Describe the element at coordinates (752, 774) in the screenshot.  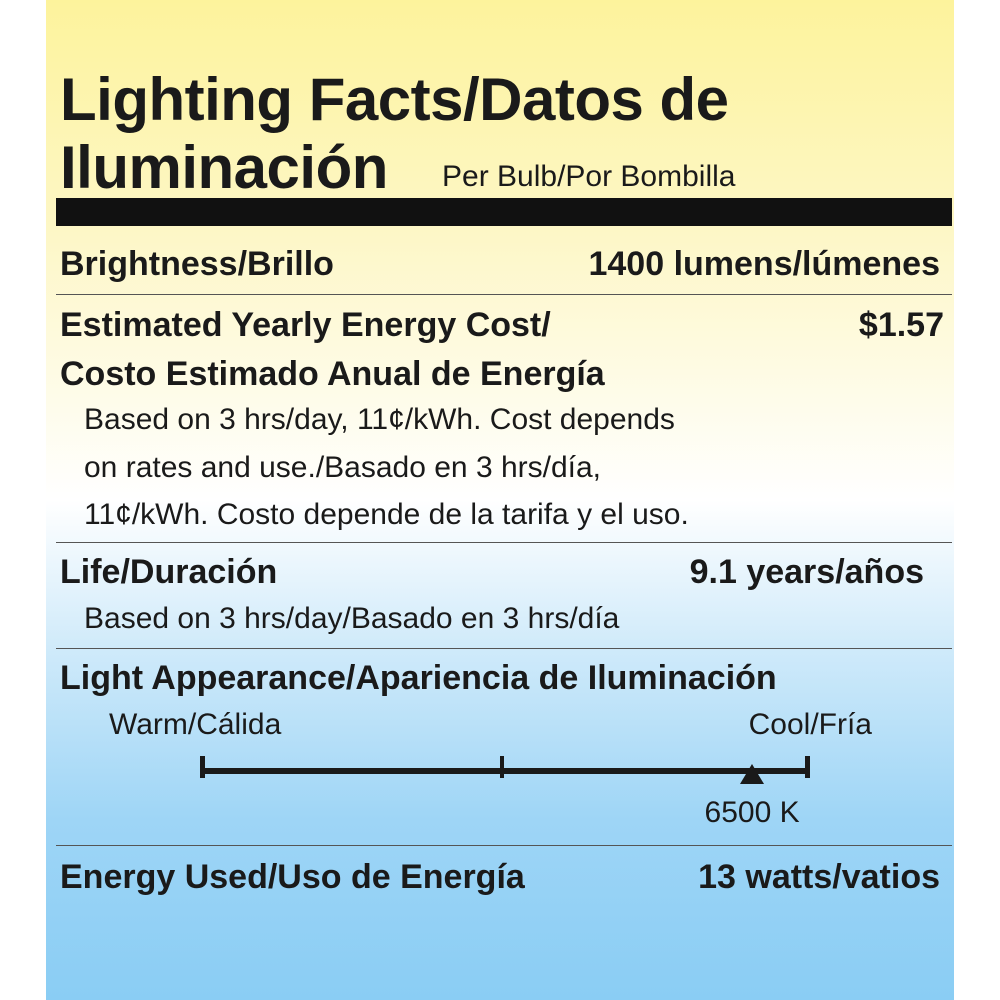
I see `scale-marker-triangle` at that location.